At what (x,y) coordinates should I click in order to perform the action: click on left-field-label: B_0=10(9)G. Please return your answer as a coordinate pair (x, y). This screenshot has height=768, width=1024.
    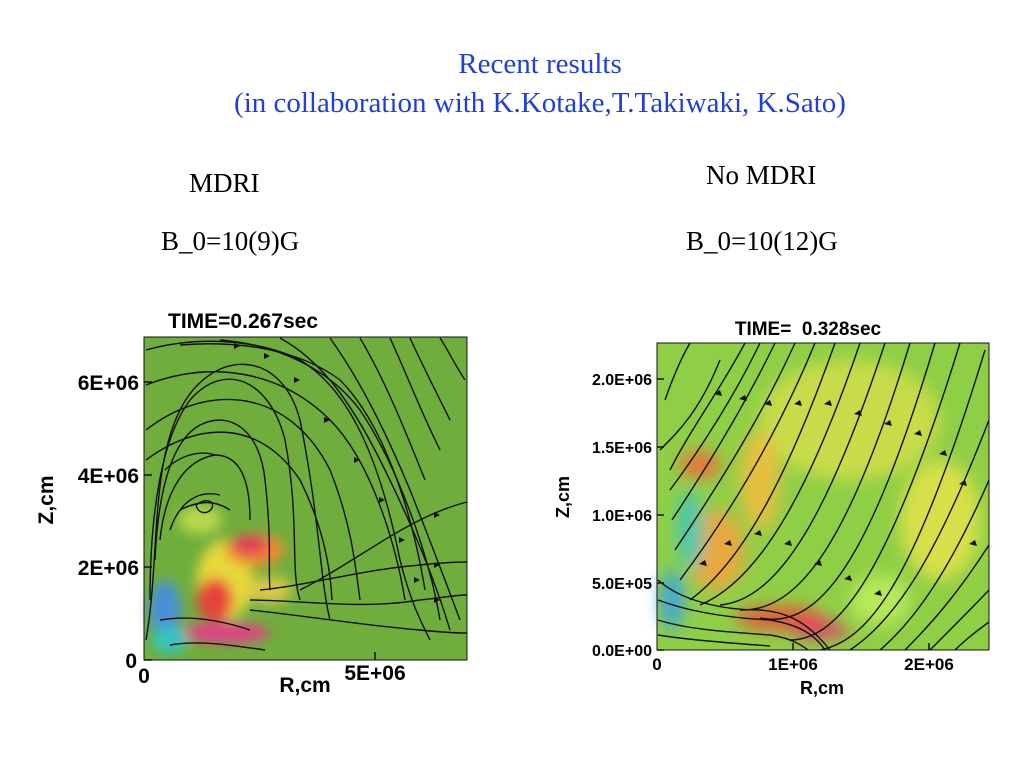
    Looking at the image, I should click on (230, 241).